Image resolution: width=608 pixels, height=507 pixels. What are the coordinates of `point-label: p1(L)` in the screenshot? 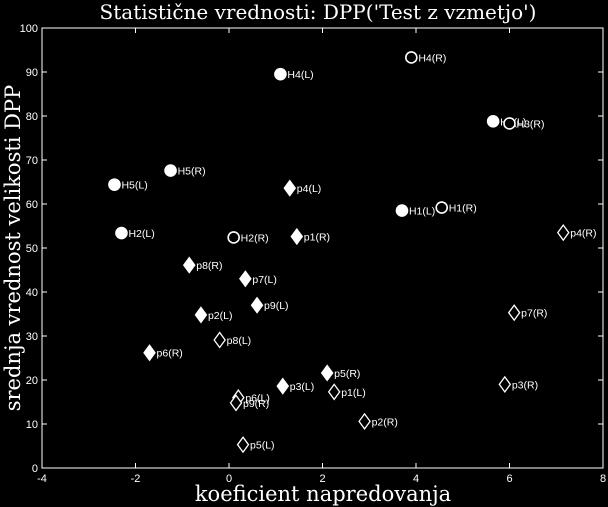 It's located at (353, 393).